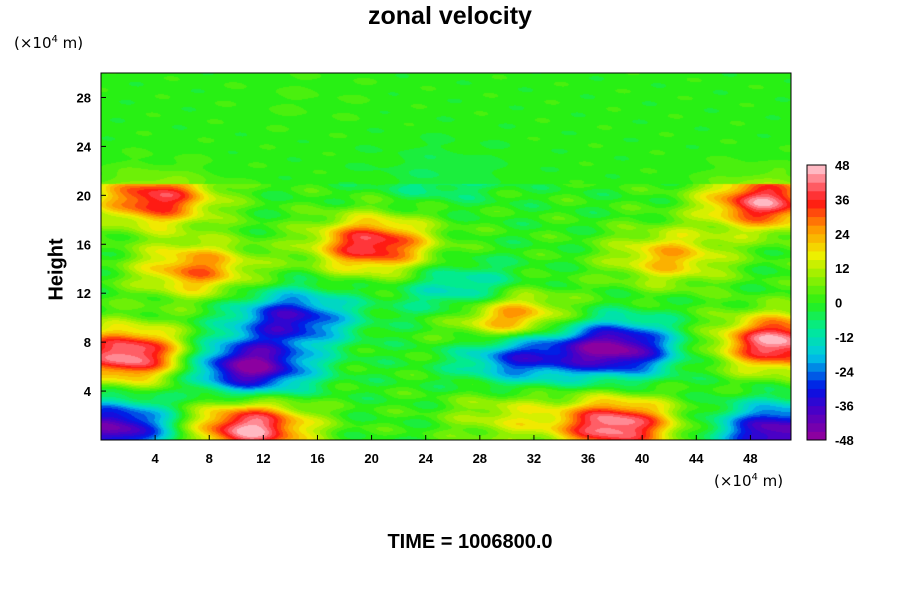 This screenshot has height=600, width=900. What do you see at coordinates (87, 342) in the screenshot?
I see `y-tick-label: 8` at bounding box center [87, 342].